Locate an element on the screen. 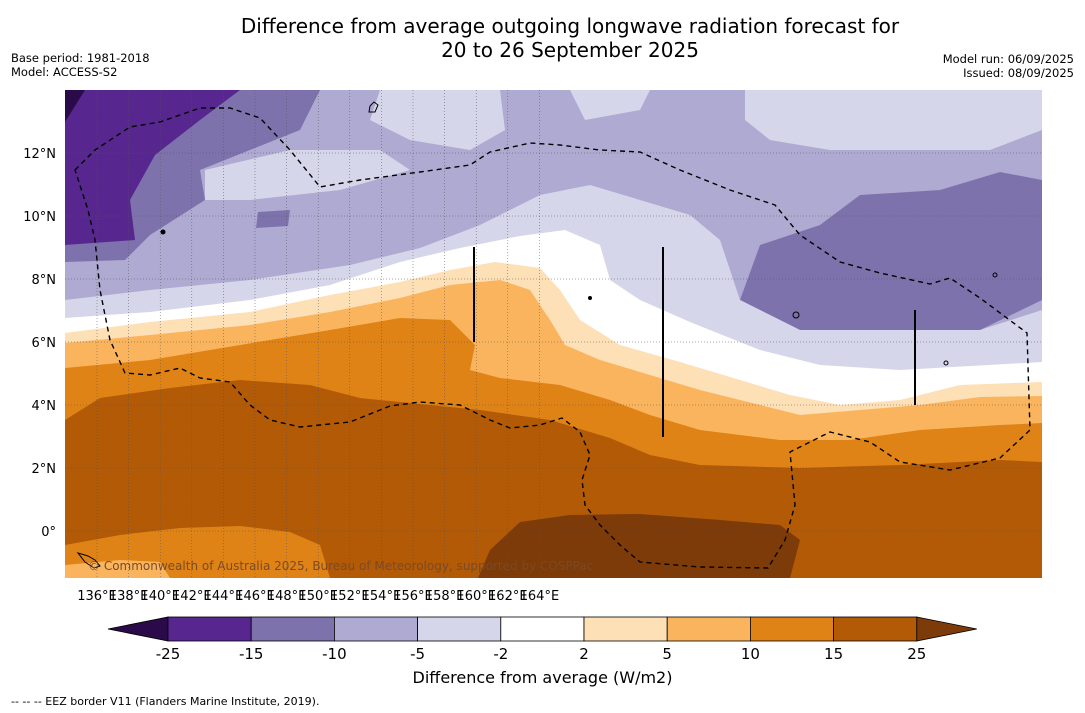 Image resolution: width=1085 pixels, height=713 pixels. longitude-tick-label: 146°E is located at coordinates (255, 596).